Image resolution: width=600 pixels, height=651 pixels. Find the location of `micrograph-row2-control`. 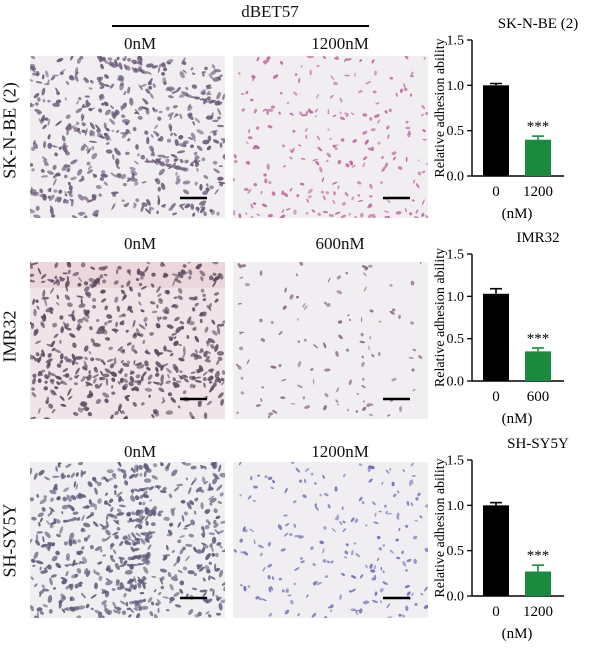

micrograph-row2-control is located at coordinates (127, 340).